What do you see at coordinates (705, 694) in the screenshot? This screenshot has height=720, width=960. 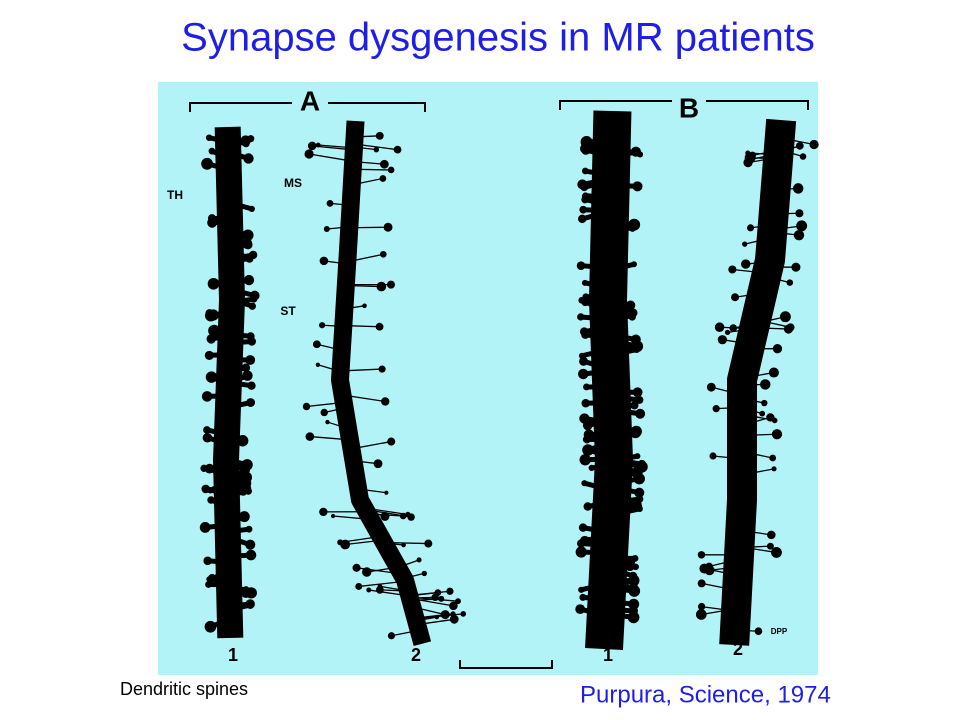 I see `citation: Purpura, Science, 1974` at bounding box center [705, 694].